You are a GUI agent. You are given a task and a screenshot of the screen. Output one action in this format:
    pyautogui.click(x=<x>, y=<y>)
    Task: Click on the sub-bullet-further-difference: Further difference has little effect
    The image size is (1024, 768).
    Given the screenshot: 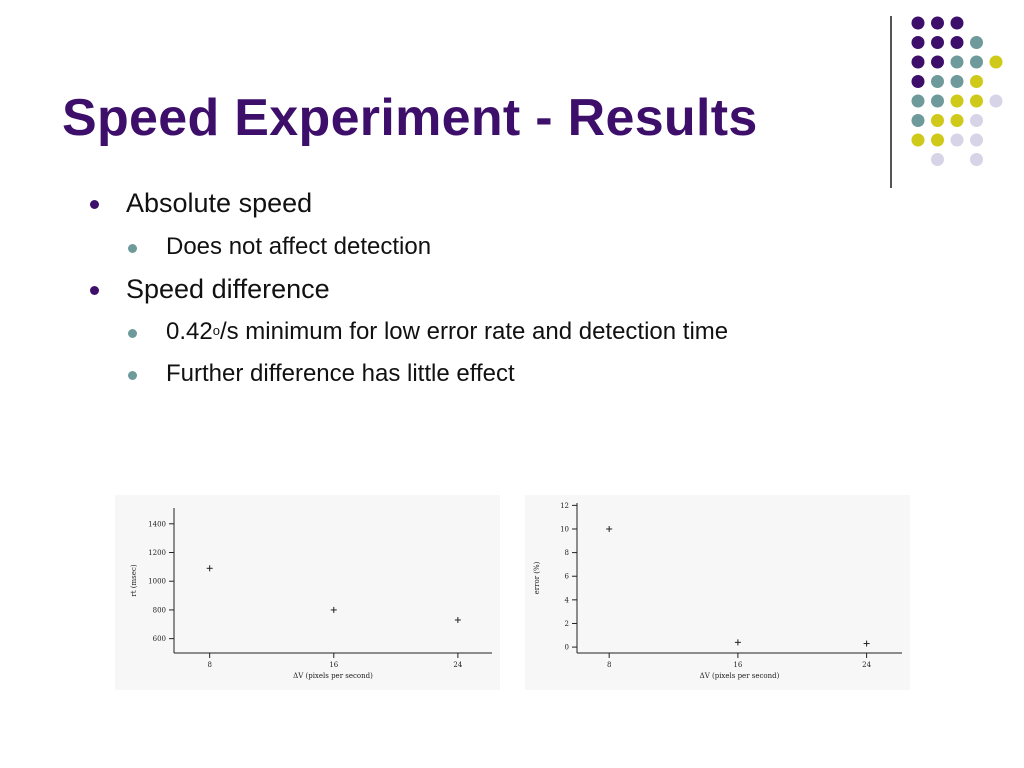 What is the action you would take?
    pyautogui.click(x=321, y=374)
    